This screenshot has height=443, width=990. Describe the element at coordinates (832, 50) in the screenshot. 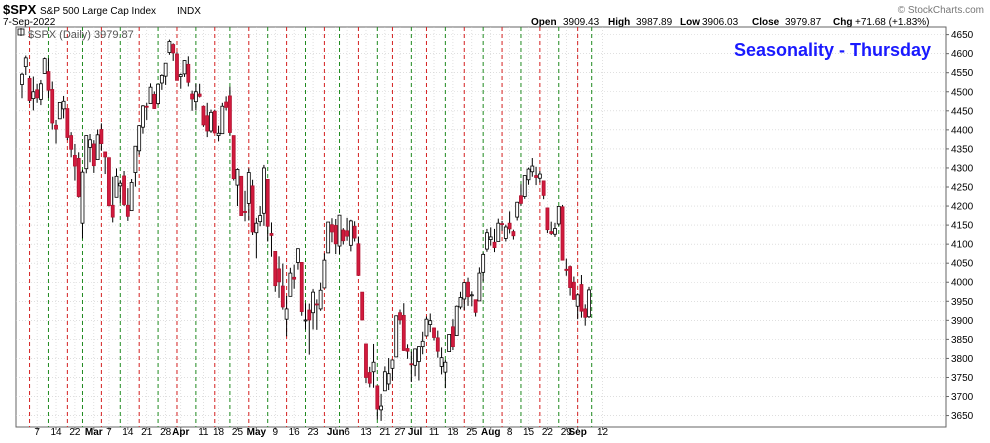

I see `chart-title: Seasonality - Thursday` at that location.